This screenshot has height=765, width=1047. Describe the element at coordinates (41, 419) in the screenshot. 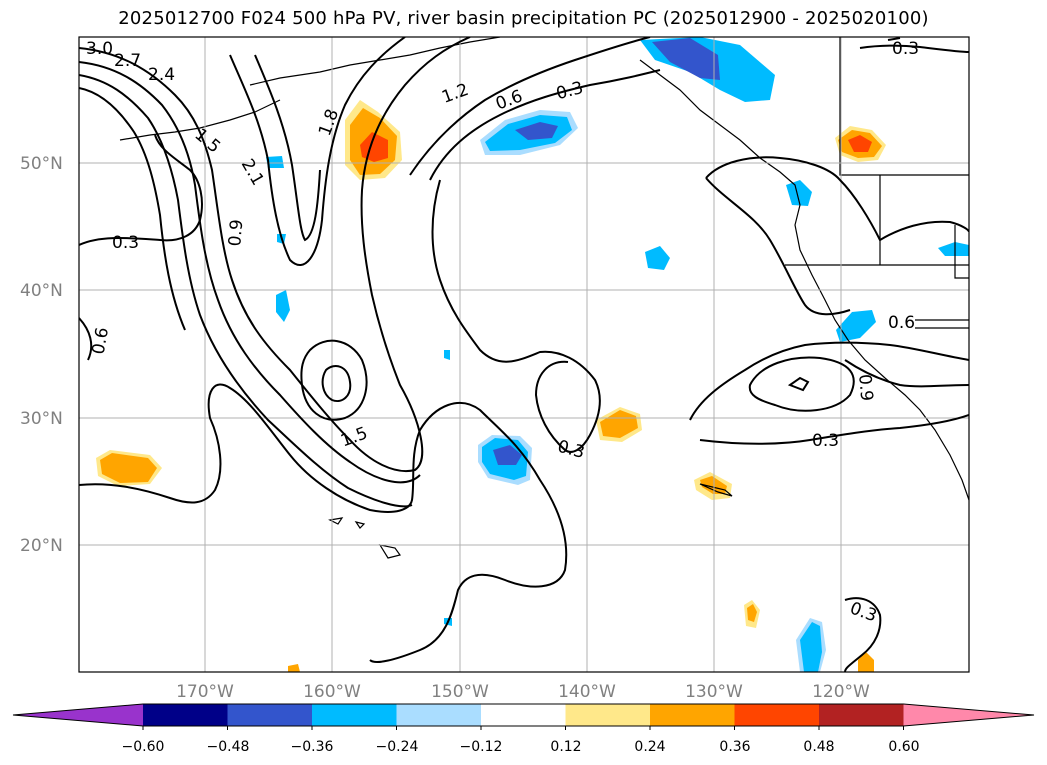

I see `lat-label: 30°N` at that location.